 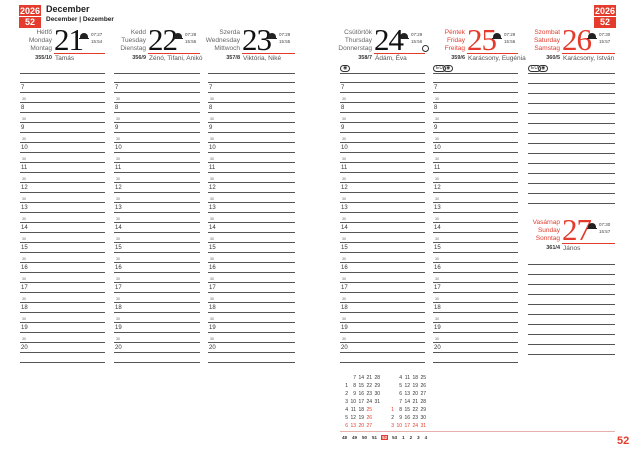 I want to click on week-number: 51, so click(x=375, y=437).